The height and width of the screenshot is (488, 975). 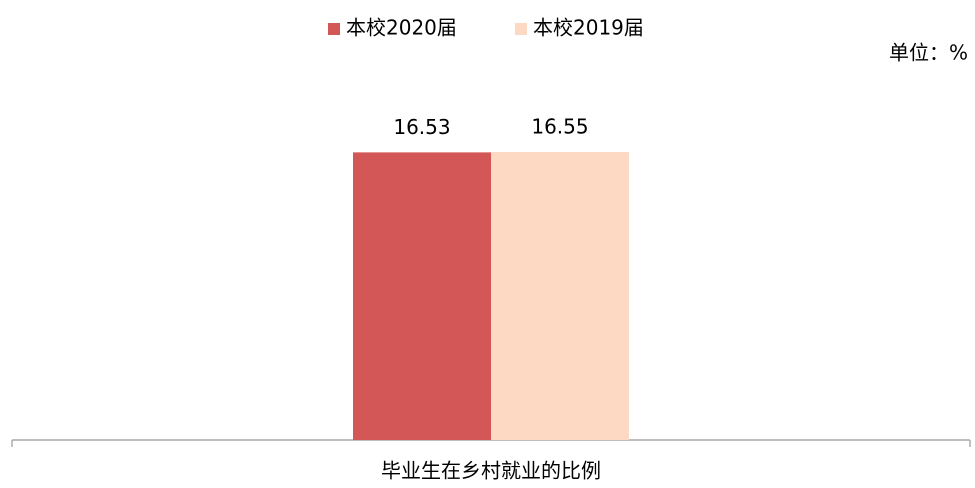 What do you see at coordinates (588, 28) in the screenshot?
I see `legend-label: 本校2019届` at bounding box center [588, 28].